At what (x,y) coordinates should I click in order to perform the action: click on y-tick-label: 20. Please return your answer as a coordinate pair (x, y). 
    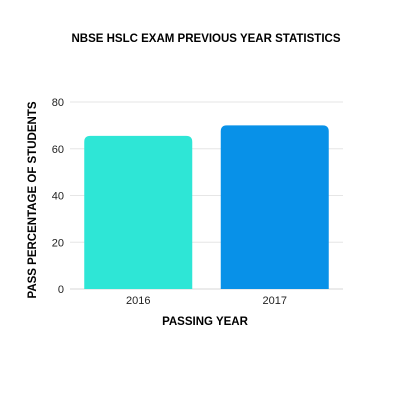
    Looking at the image, I should click on (58, 243).